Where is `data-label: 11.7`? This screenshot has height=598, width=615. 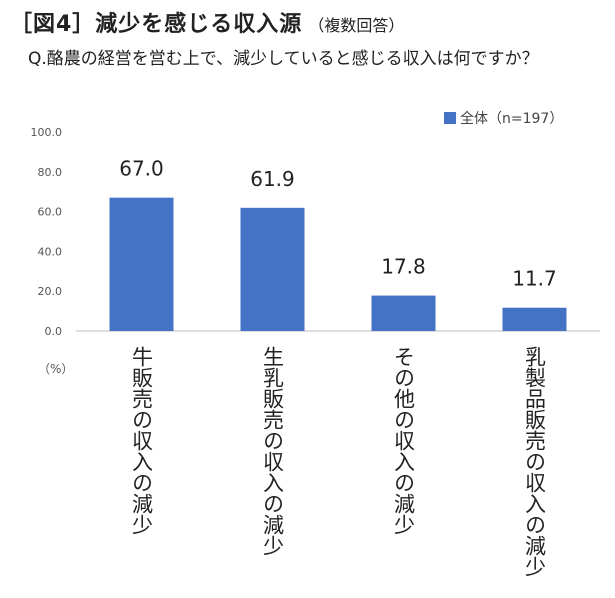
data-label: 11.7 is located at coordinates (534, 279).